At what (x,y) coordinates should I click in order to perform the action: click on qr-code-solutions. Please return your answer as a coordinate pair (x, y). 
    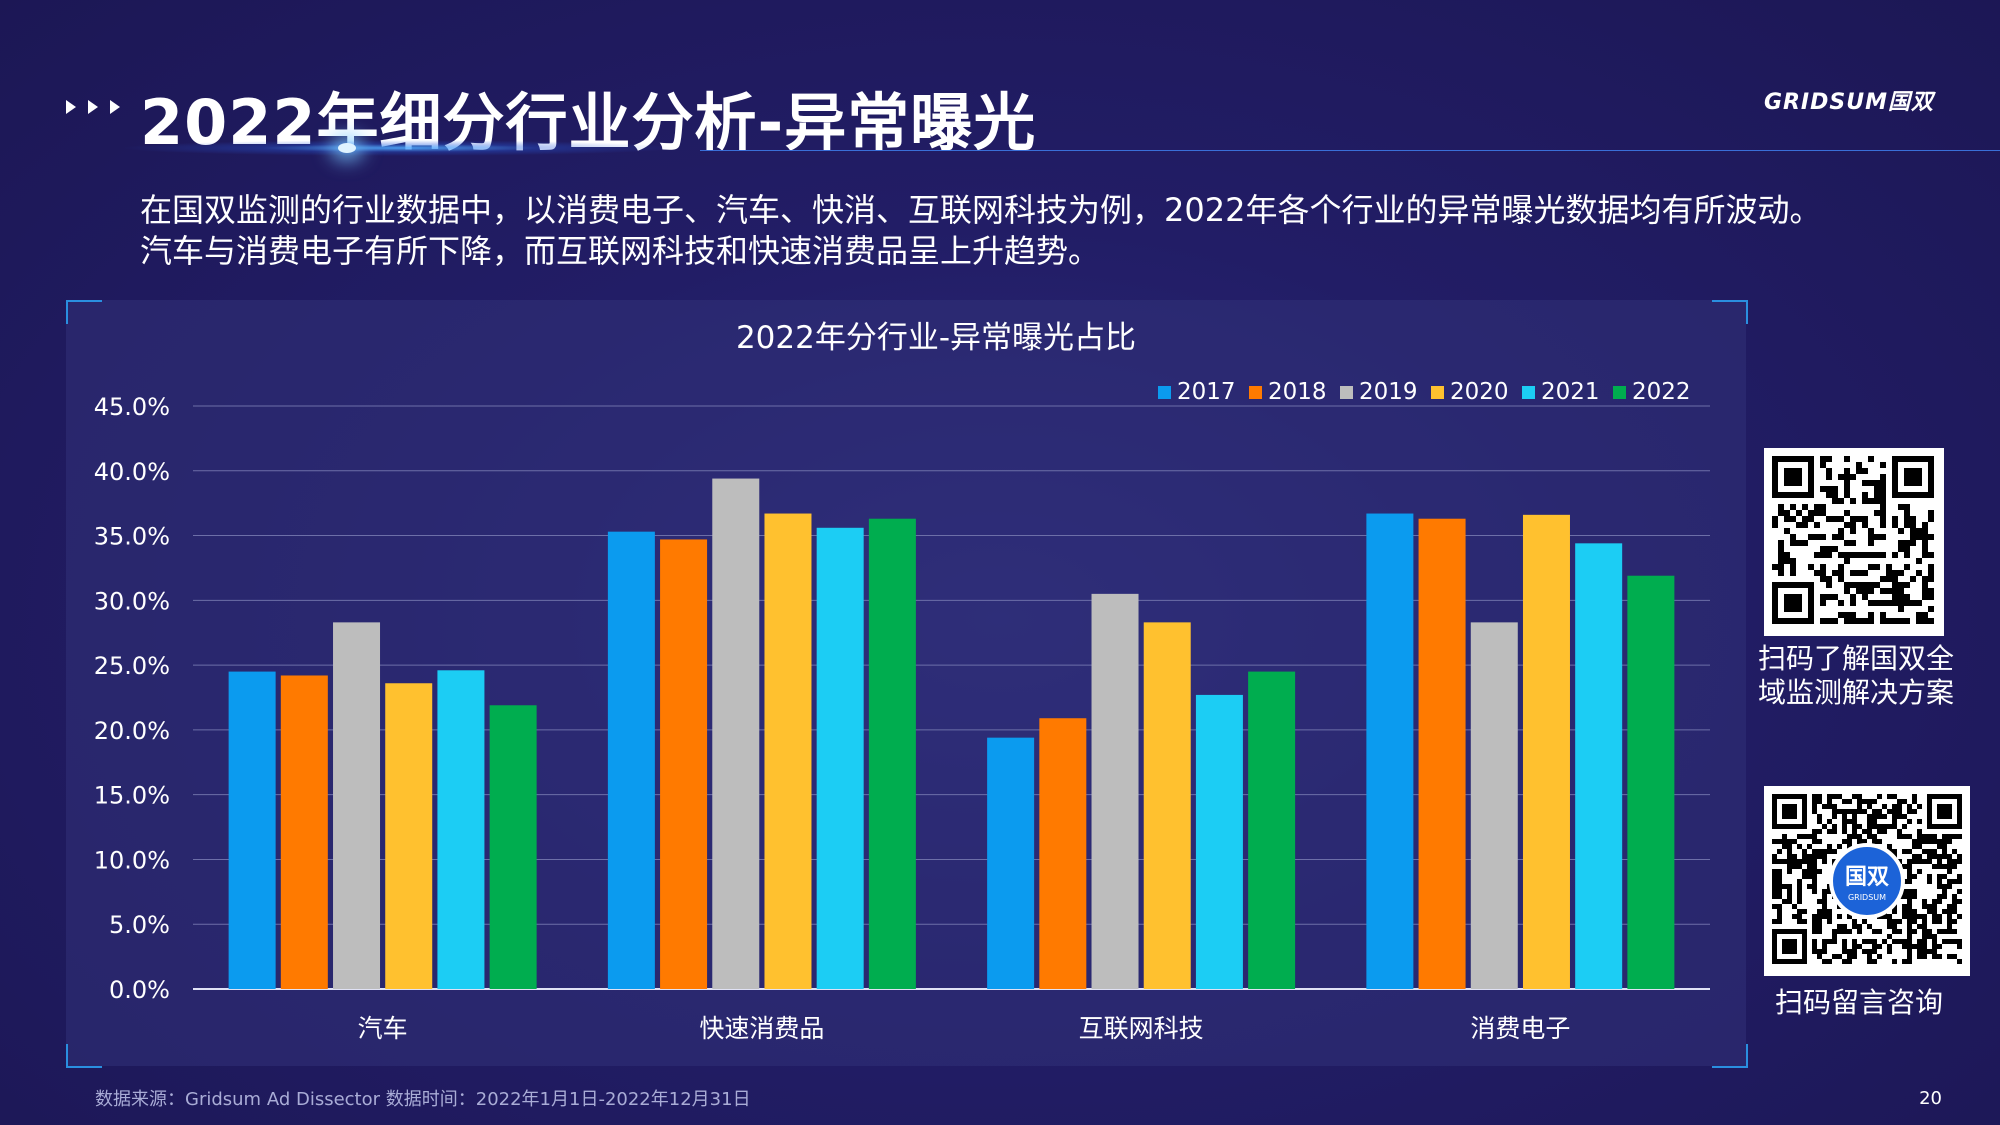
    Looking at the image, I should click on (1854, 542).